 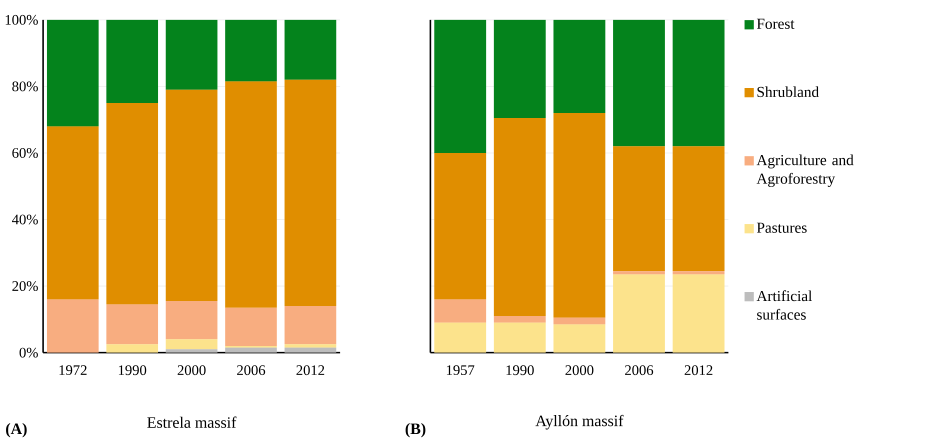 What do you see at coordinates (775, 23) in the screenshot?
I see `legend-label: Forest` at bounding box center [775, 23].